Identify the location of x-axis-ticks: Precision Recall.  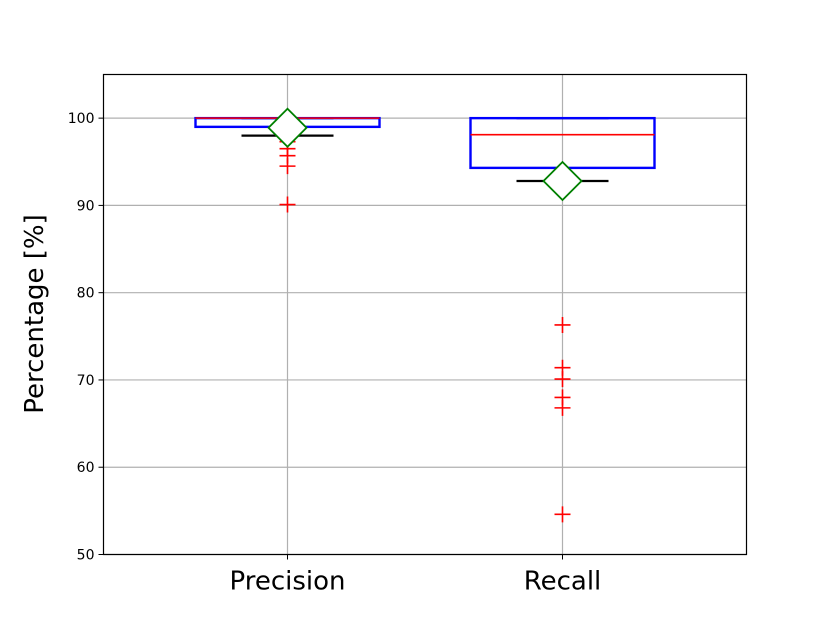
(415, 575).